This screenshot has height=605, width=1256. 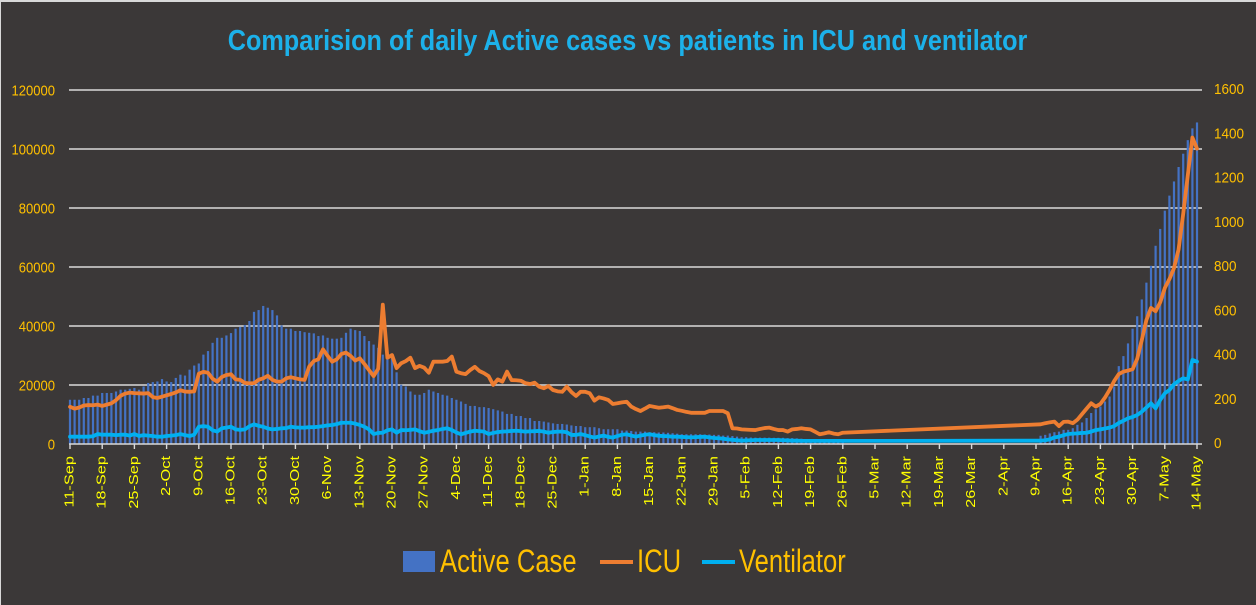 What do you see at coordinates (659, 561) in the screenshot?
I see `legend-icu-label: ICU` at bounding box center [659, 561].